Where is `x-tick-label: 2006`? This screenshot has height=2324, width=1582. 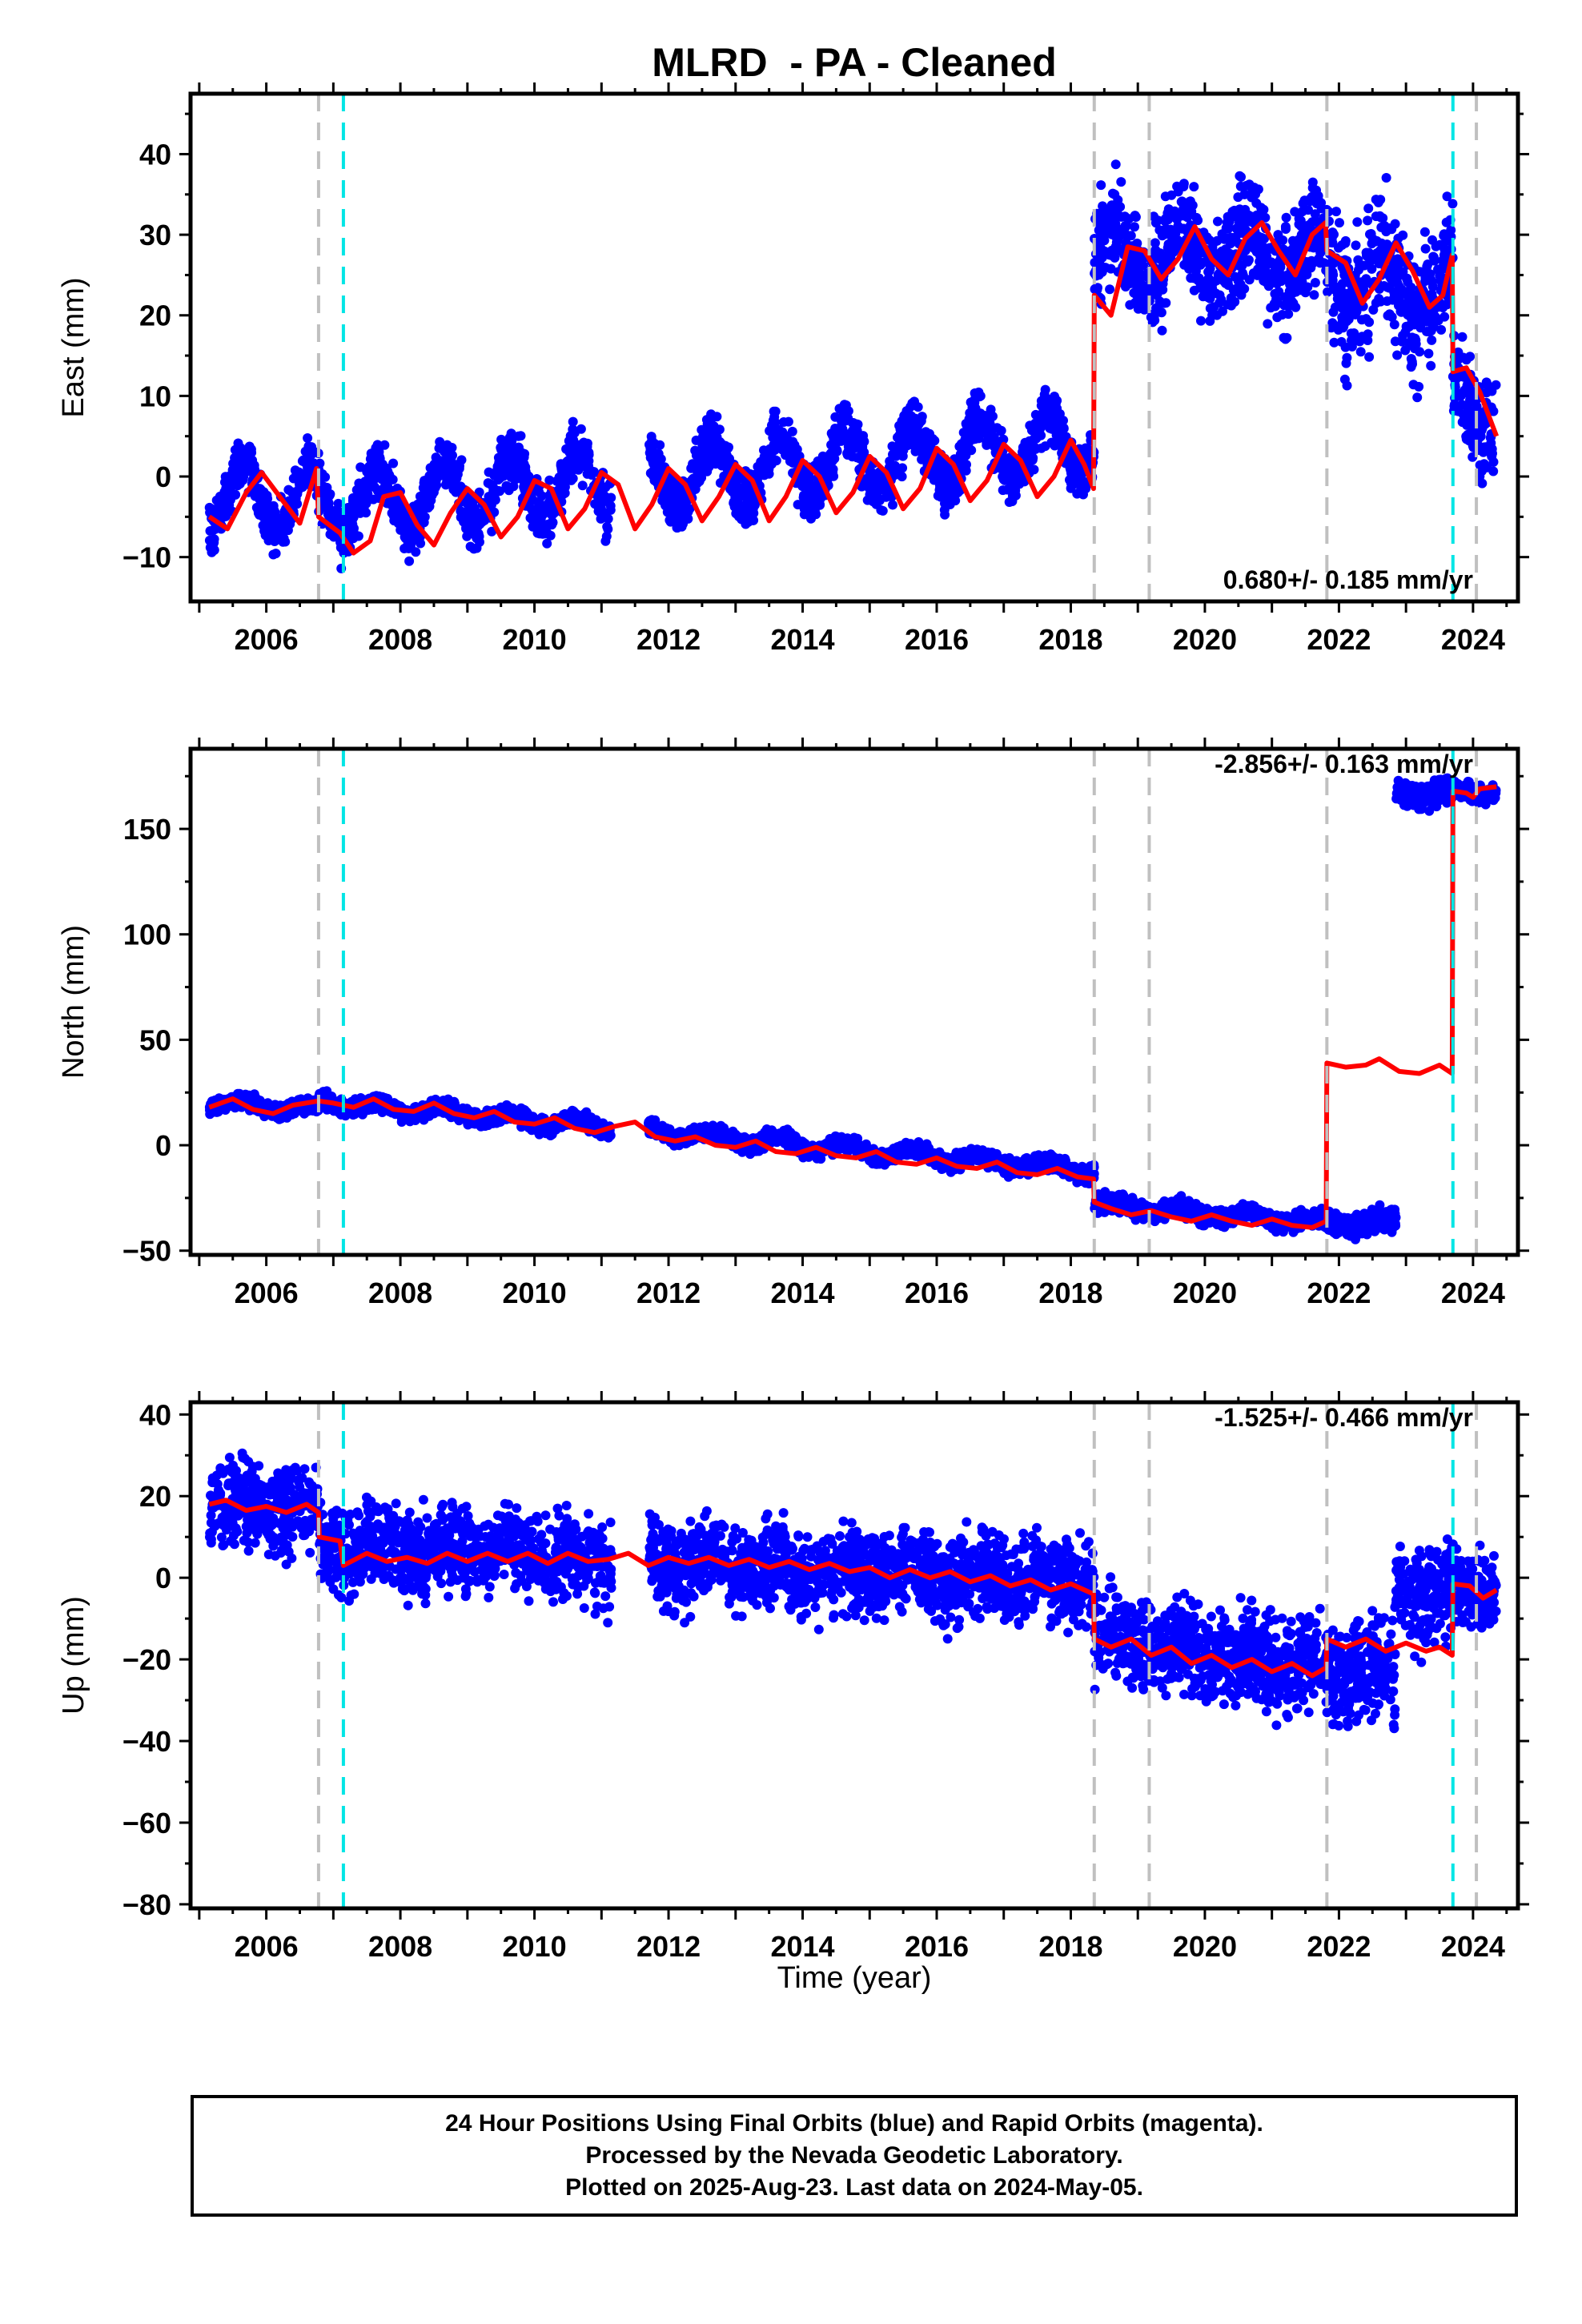 x-tick-label: 2006 is located at coordinates (267, 639).